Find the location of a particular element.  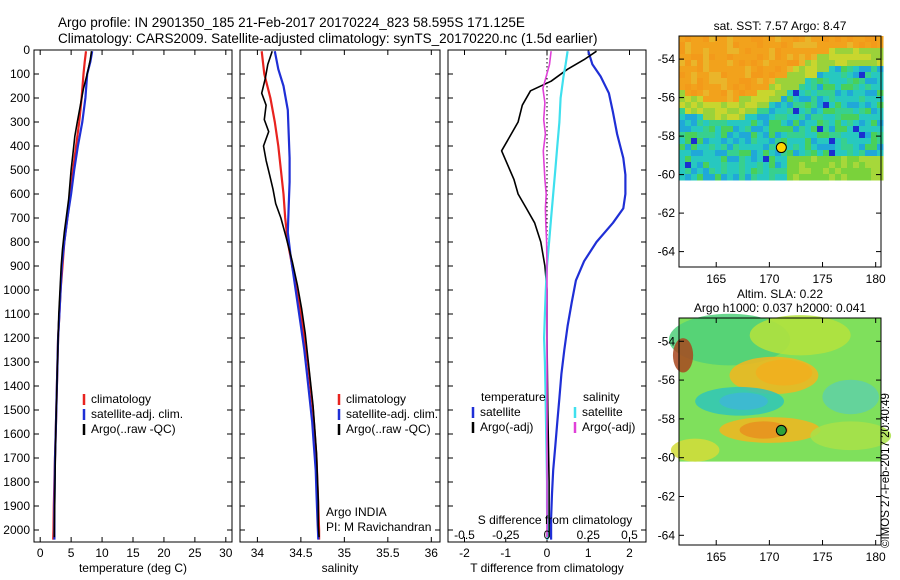

x-axis-label: salinity is located at coordinates (340, 568).